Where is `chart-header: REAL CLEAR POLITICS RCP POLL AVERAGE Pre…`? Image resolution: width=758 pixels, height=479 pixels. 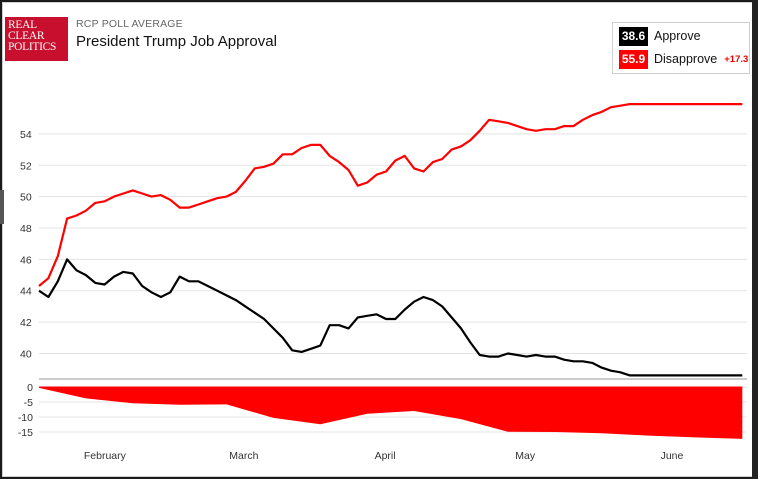 chart-header: REAL CLEAR POLITICS RCP POLL AVERAGE Pre… is located at coordinates (379, 39).